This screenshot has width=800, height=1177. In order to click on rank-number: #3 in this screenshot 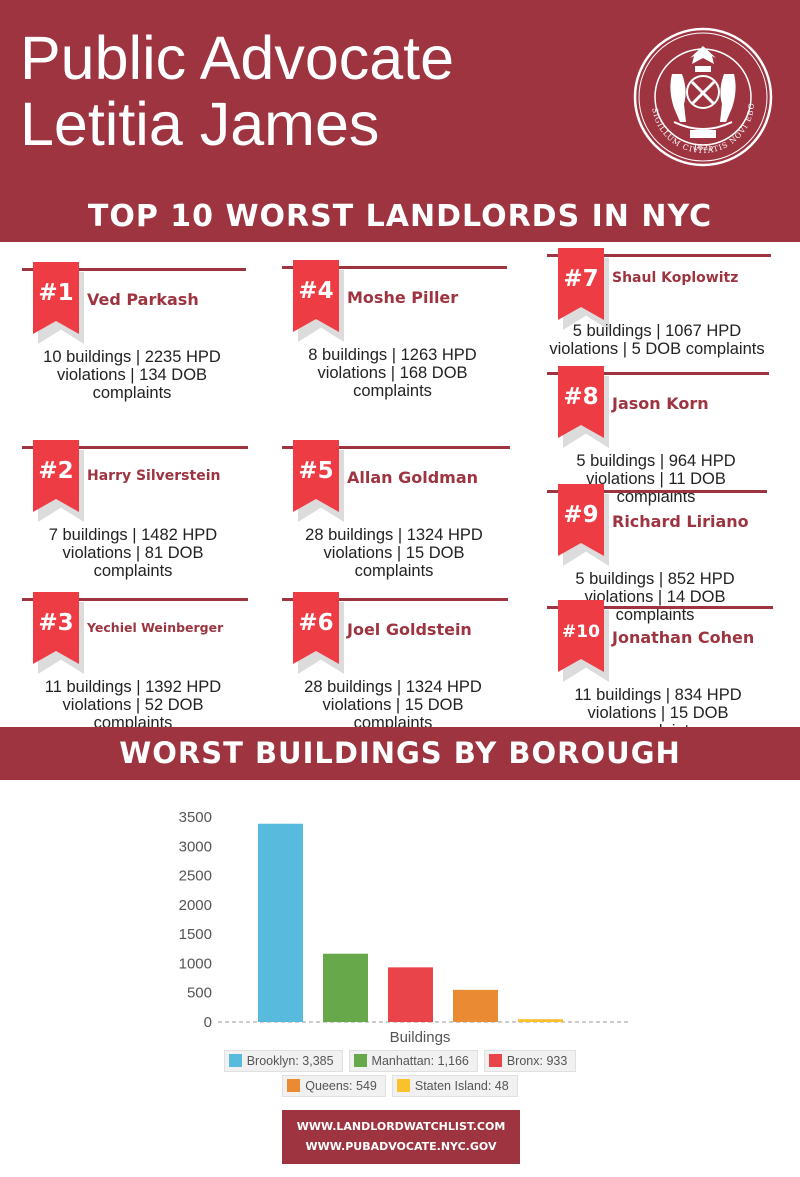, I will do `click(56, 623)`.